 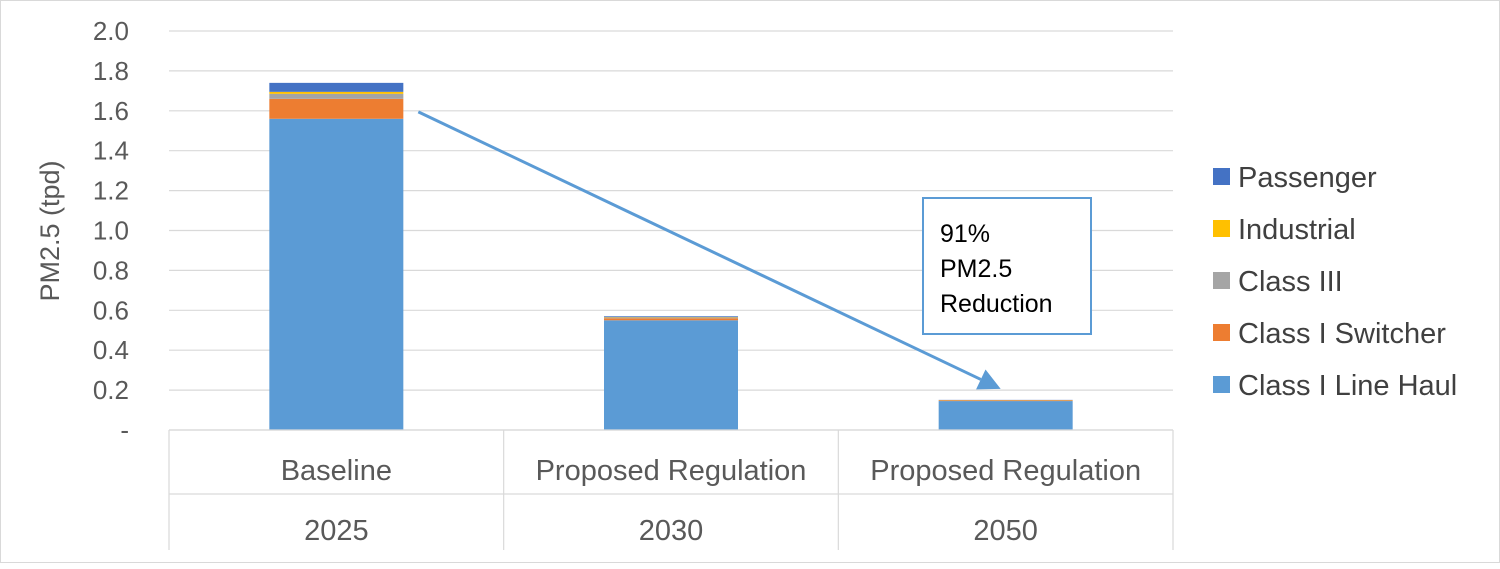 I want to click on category-year-label: 2030, so click(x=671, y=531).